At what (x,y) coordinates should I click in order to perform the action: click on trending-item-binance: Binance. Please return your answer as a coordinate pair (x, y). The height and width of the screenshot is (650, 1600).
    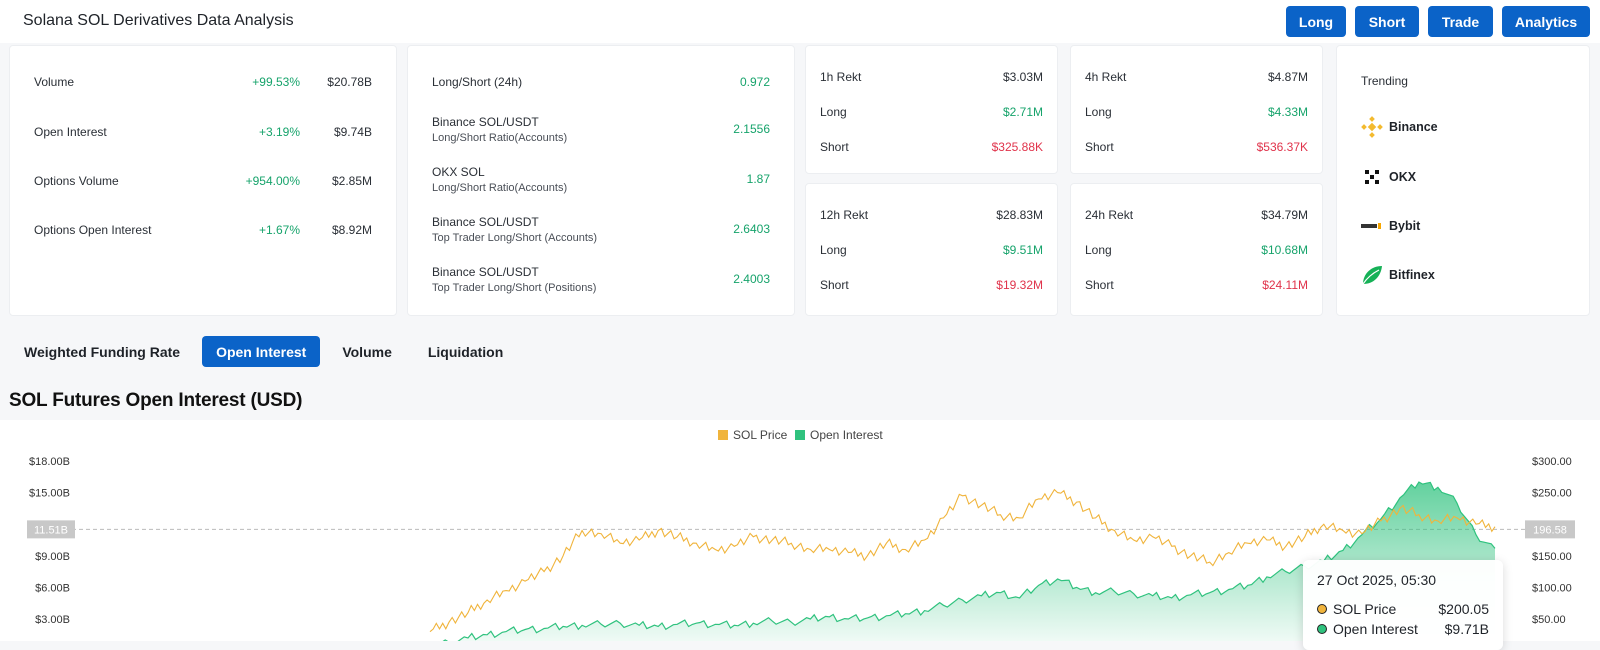
    Looking at the image, I should click on (1399, 127).